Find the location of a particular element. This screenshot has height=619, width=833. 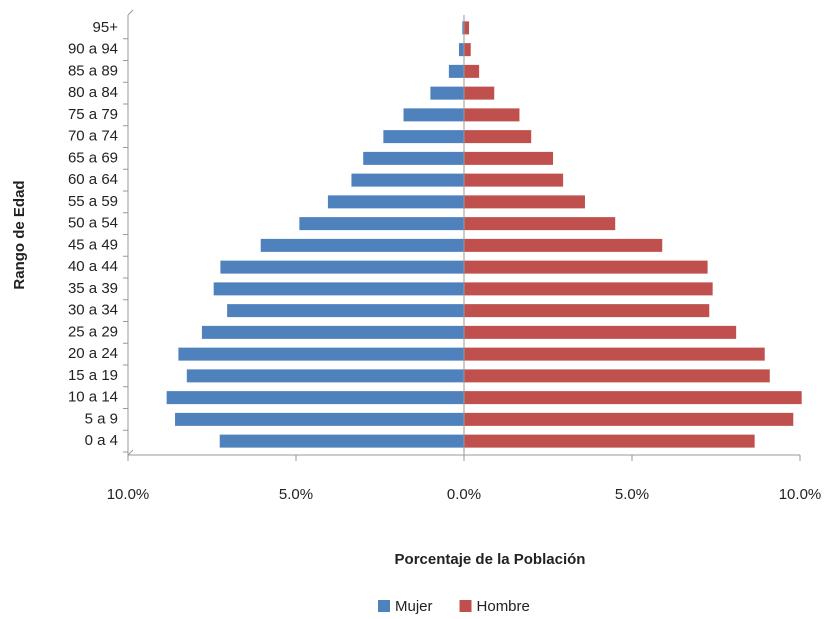

y-tick-label: 25 a 29 is located at coordinates (93, 331).